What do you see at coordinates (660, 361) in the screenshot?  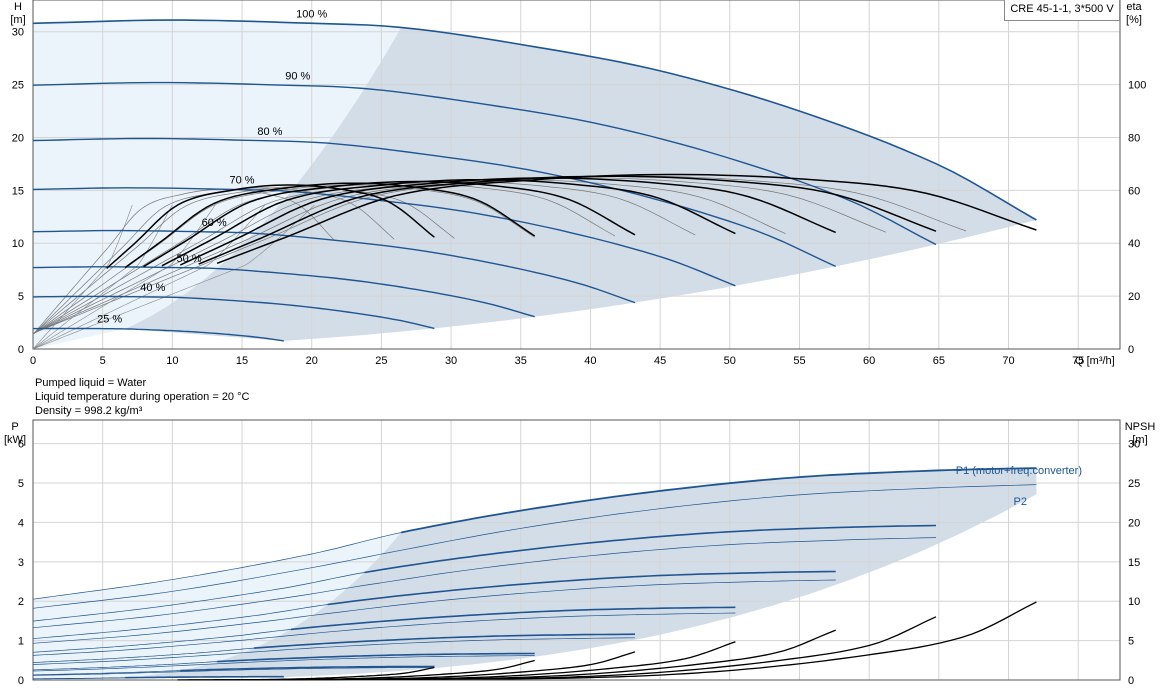 I see `top-x-tick: 45` at bounding box center [660, 361].